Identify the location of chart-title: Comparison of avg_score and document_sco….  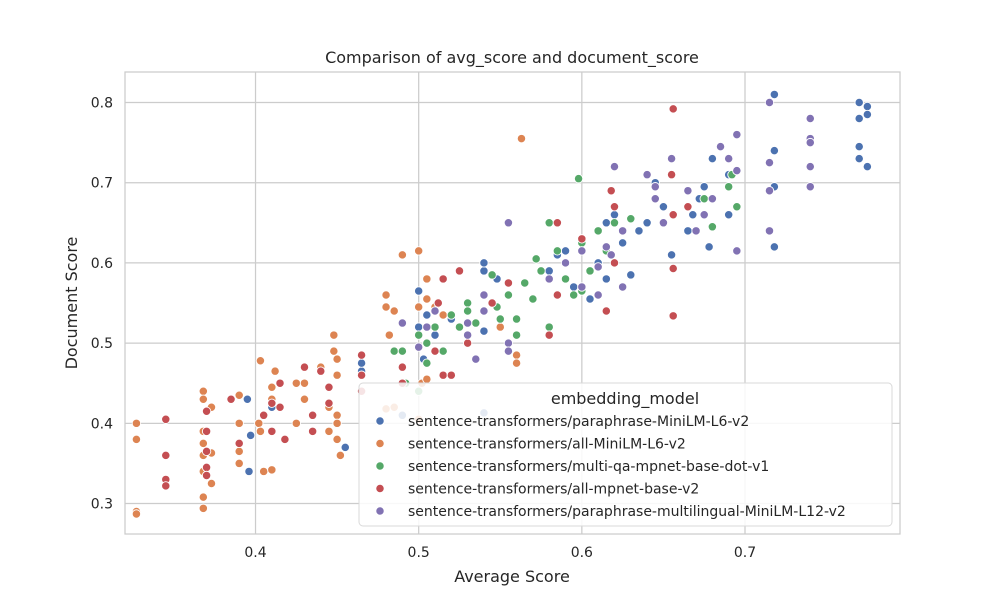
(512, 58).